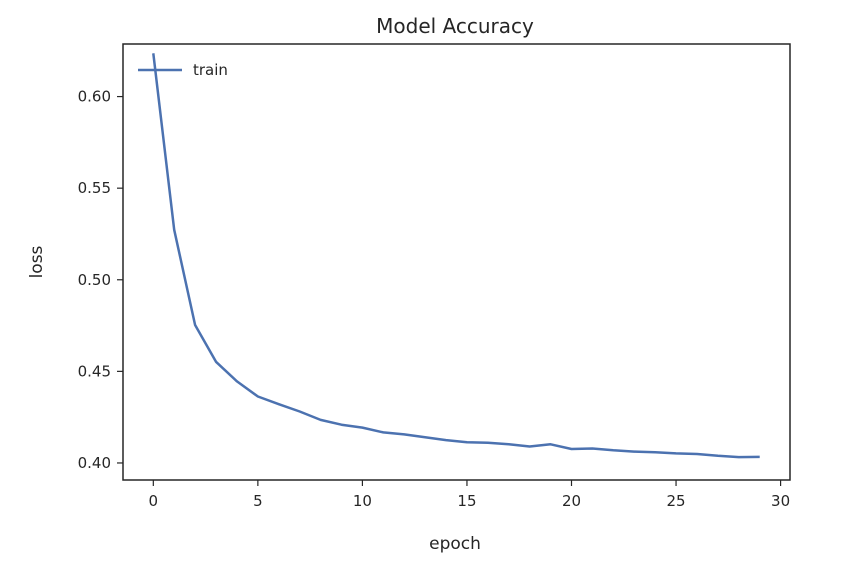 Image resolution: width=868 pixels, height=570 pixels. I want to click on chart-title: Model Accuracy, so click(455, 26).